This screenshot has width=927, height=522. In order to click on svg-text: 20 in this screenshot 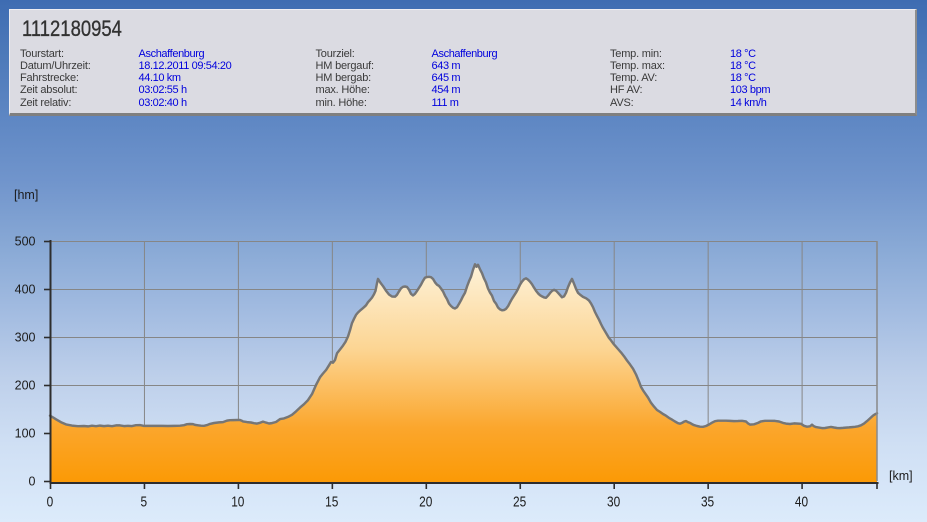, I will do `click(425, 501)`.